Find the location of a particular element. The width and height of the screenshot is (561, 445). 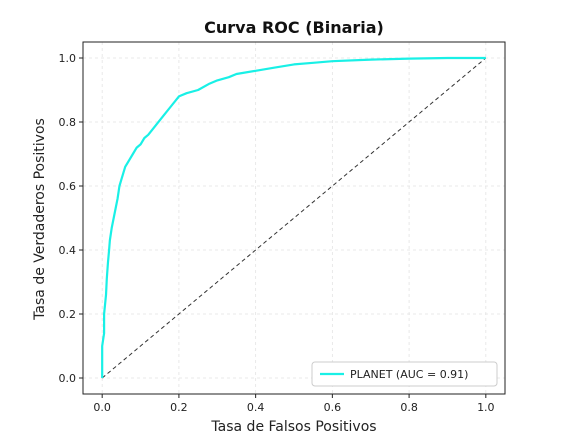

x-tick-label: 0.0 is located at coordinates (102, 407).